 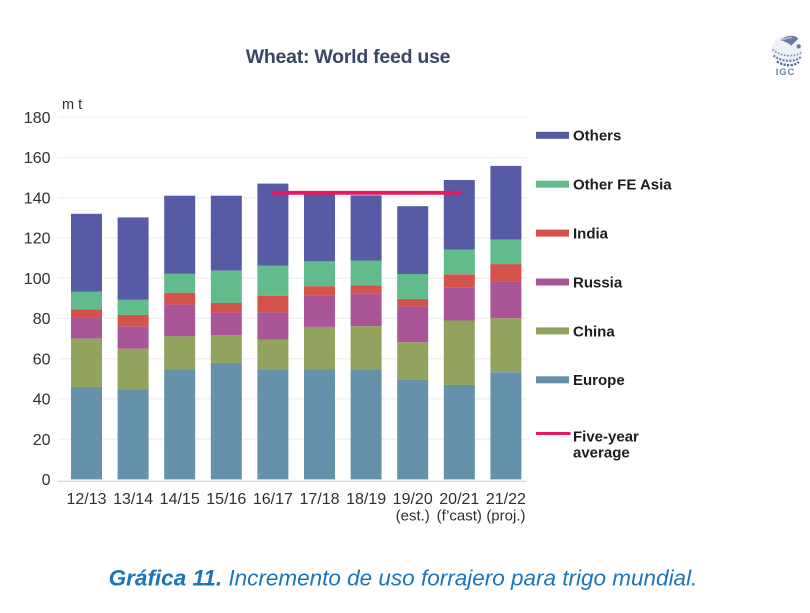 I want to click on svg-text: 100, so click(x=37, y=279).